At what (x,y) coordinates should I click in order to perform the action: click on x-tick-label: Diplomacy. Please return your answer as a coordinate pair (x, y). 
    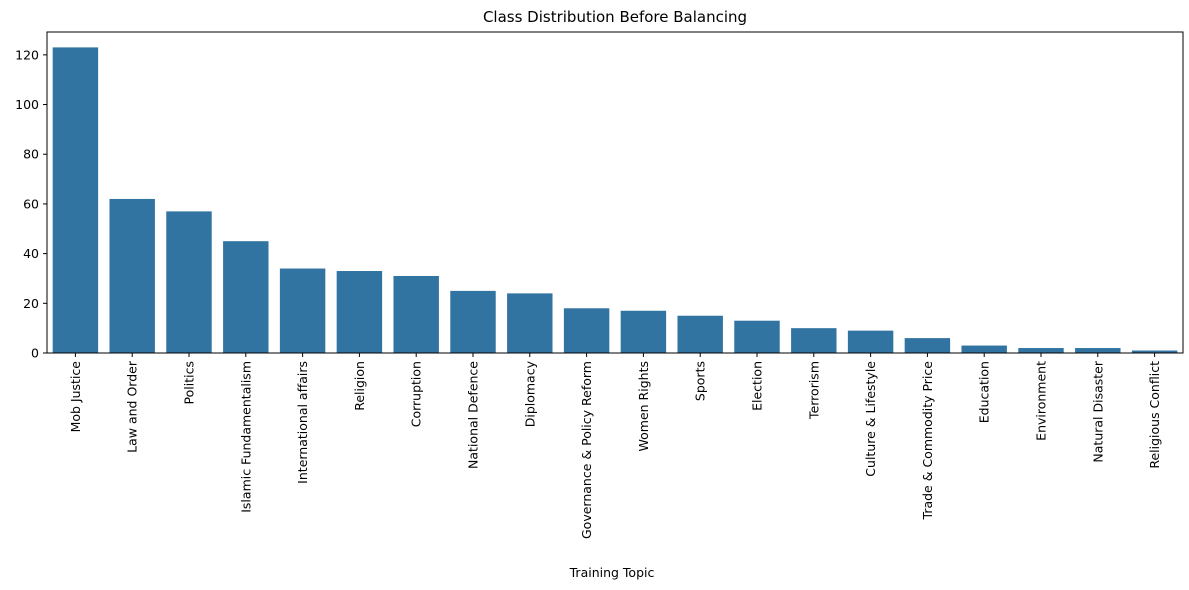
    Looking at the image, I should click on (529, 393).